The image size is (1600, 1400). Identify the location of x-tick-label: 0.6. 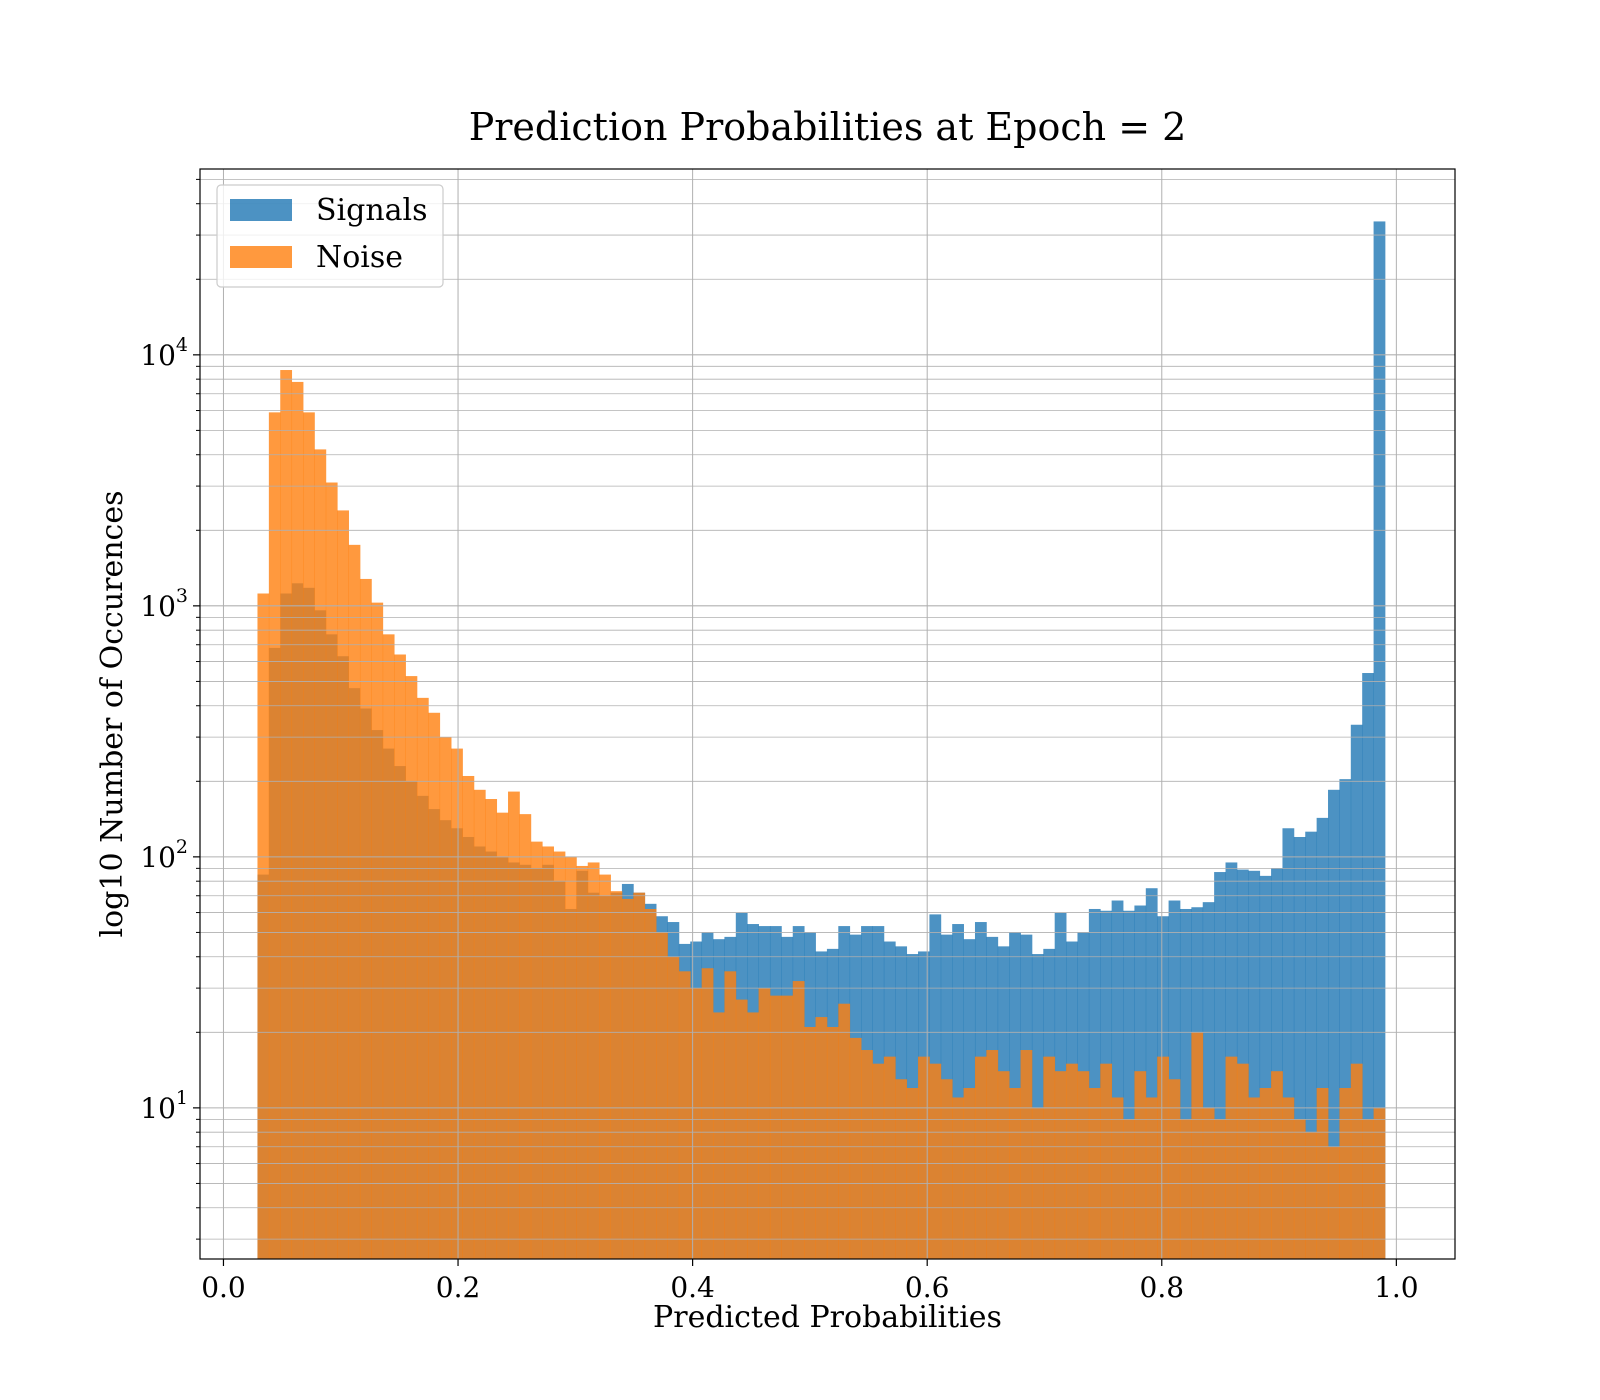
(927, 1287).